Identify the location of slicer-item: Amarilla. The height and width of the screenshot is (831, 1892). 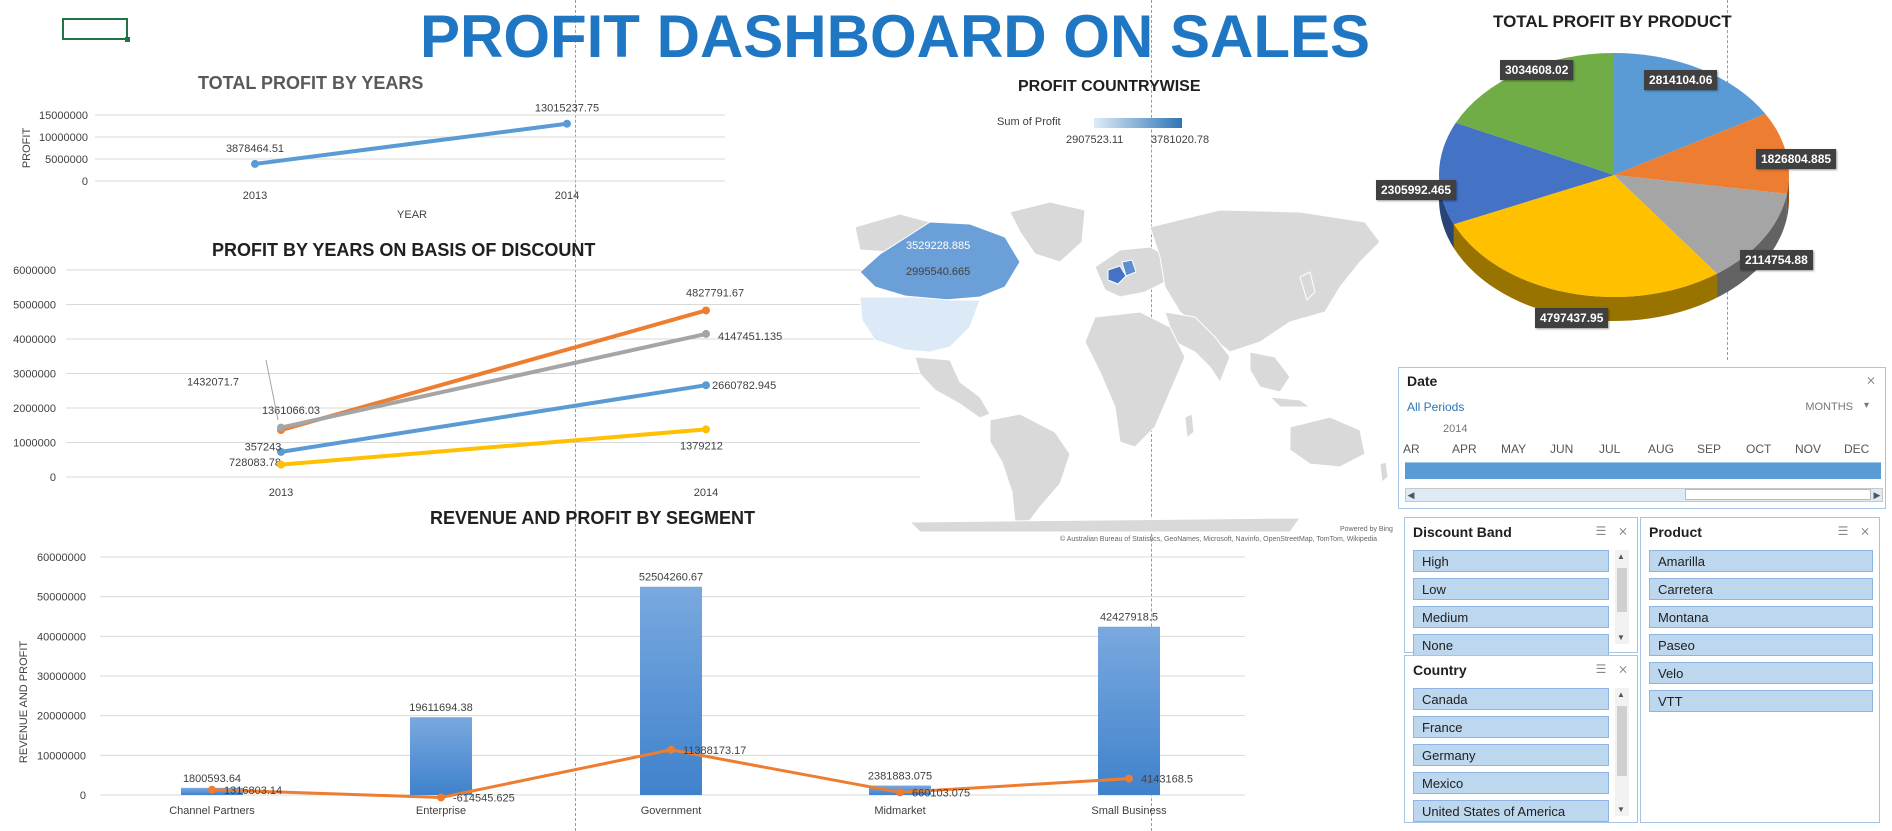
(1761, 561).